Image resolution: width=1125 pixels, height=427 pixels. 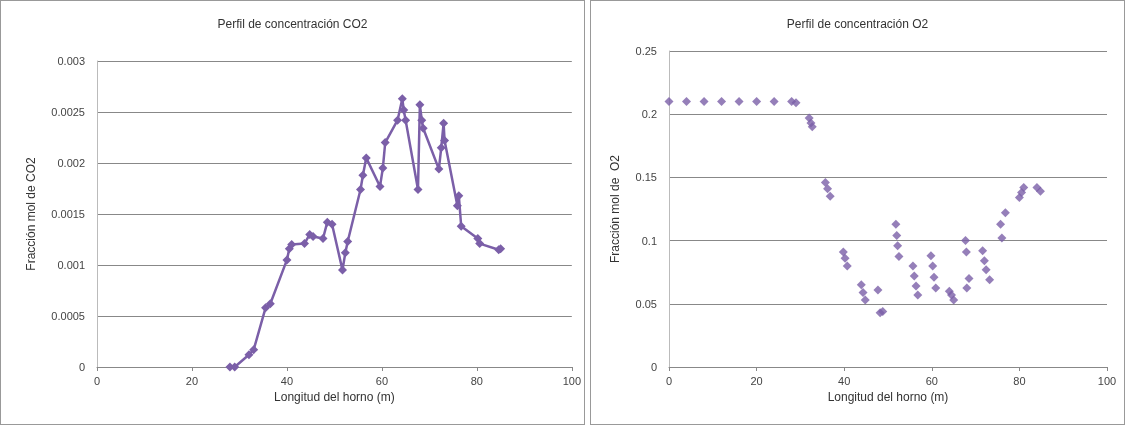 What do you see at coordinates (857, 24) in the screenshot?
I see `chart-title: Perfil de concentración O2` at bounding box center [857, 24].